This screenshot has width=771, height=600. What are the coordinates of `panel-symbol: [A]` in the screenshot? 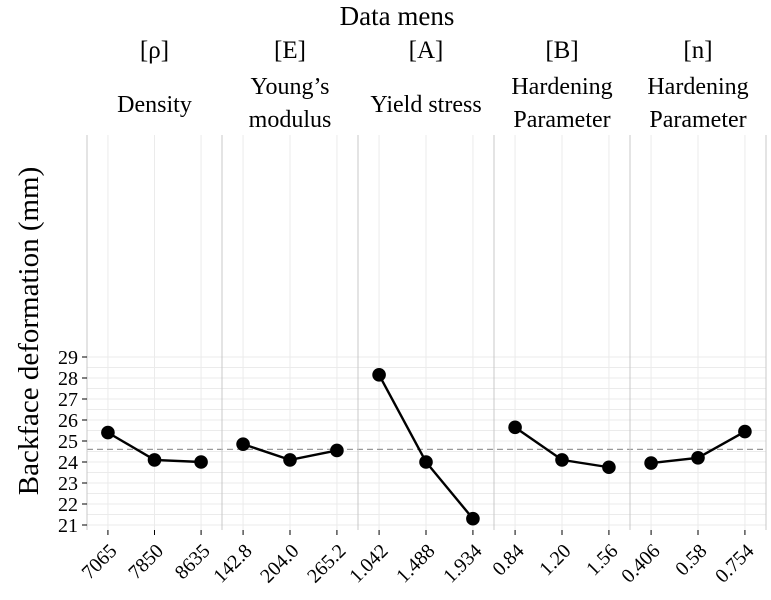 It's located at (426, 50).